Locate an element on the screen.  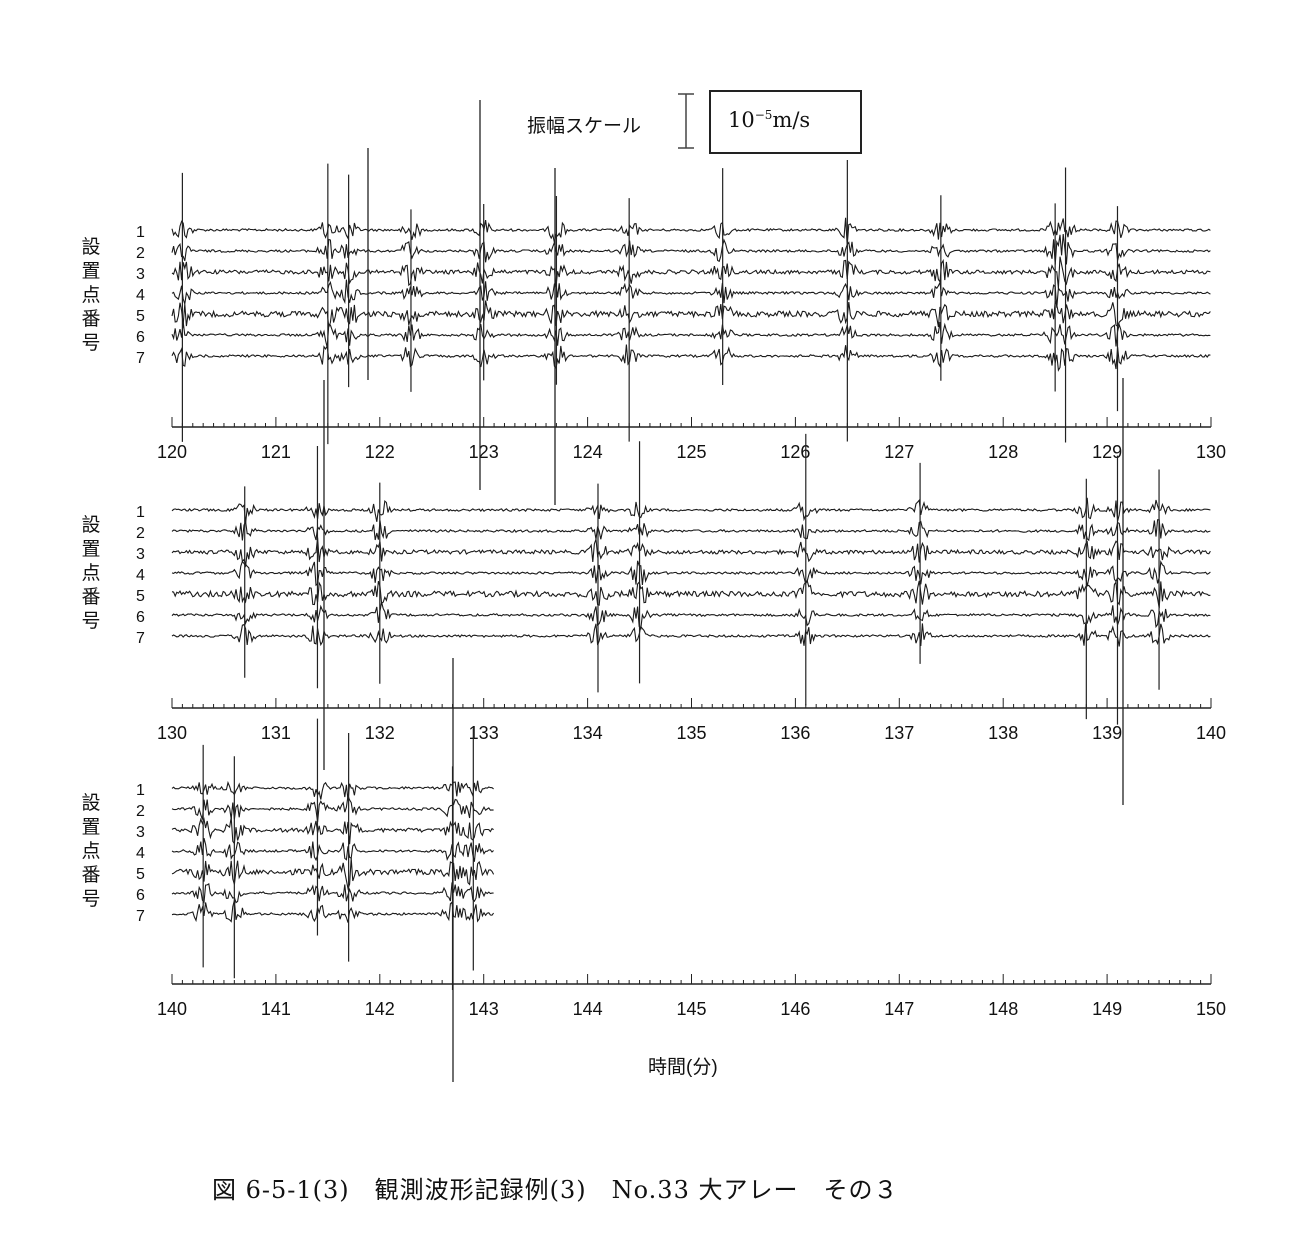
x-axis-label: 時間(分) is located at coordinates (683, 1067).